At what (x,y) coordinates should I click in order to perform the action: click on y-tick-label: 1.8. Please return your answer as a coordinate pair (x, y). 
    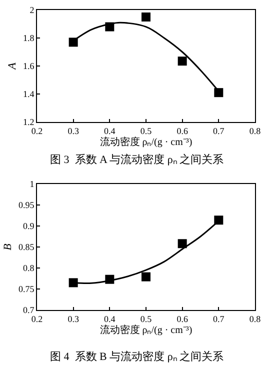
    Looking at the image, I should click on (28, 38).